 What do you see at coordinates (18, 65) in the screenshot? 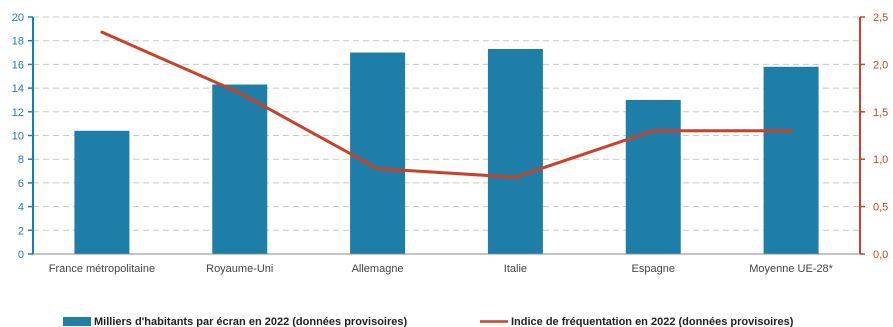
I see `left-tick-label: 16` at bounding box center [18, 65].